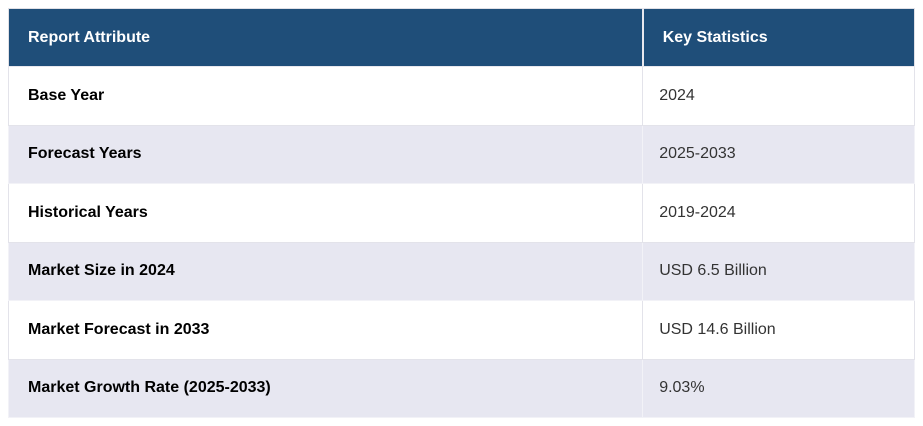 This screenshot has width=923, height=426. I want to click on column-header-report-attribute: Report Attribute, so click(326, 37).